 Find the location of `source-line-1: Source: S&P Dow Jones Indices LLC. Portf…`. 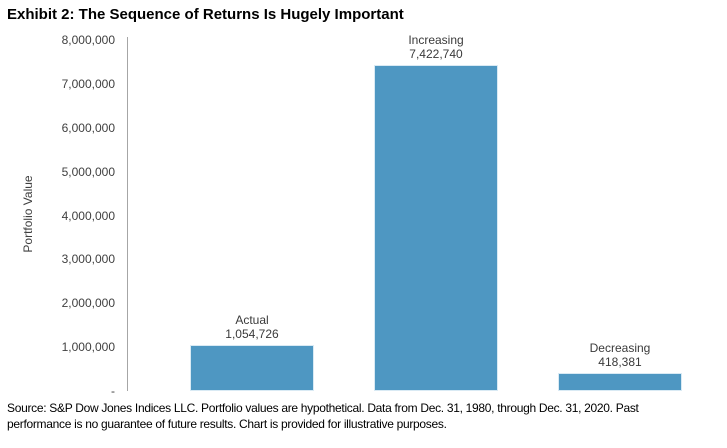

source-line-1: Source: S&P Dow Jones Indices LLC. Portf… is located at coordinates (323, 408).